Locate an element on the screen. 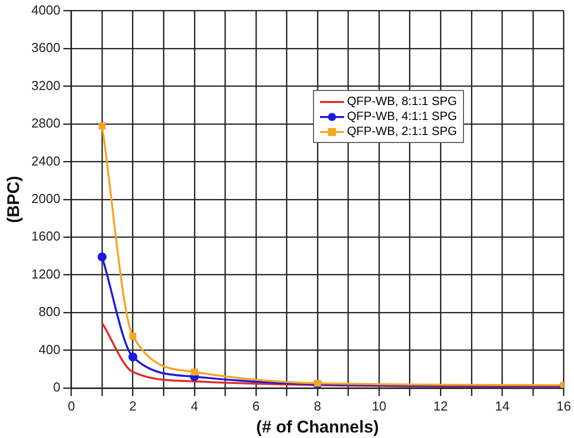 The width and height of the screenshot is (574, 438). x-tick-label: 0 is located at coordinates (71, 406).